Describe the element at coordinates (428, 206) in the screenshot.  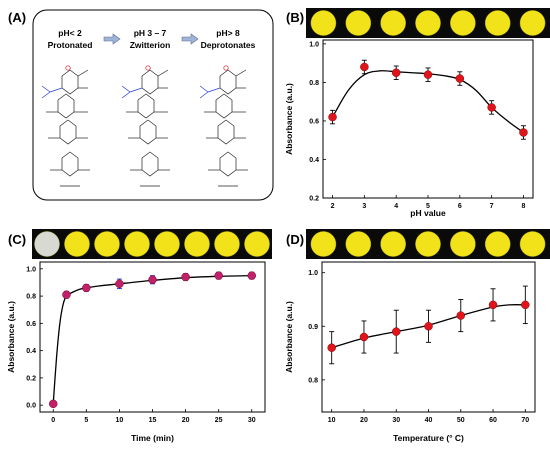
I see `x-tick-label: 5` at that location.